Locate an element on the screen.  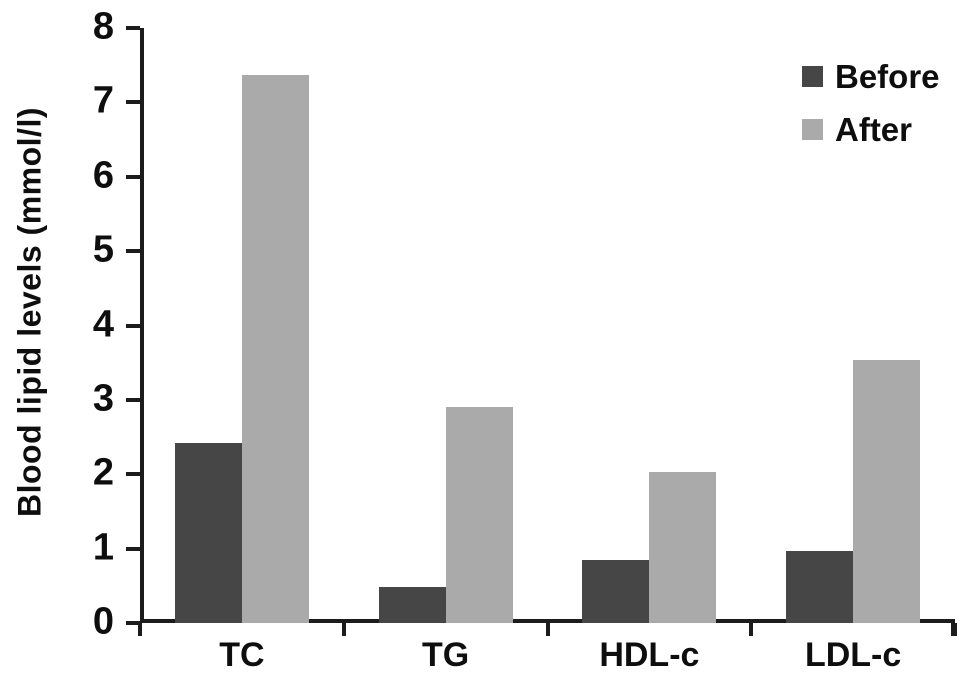
legend-item-after: After is located at coordinates (871, 129).